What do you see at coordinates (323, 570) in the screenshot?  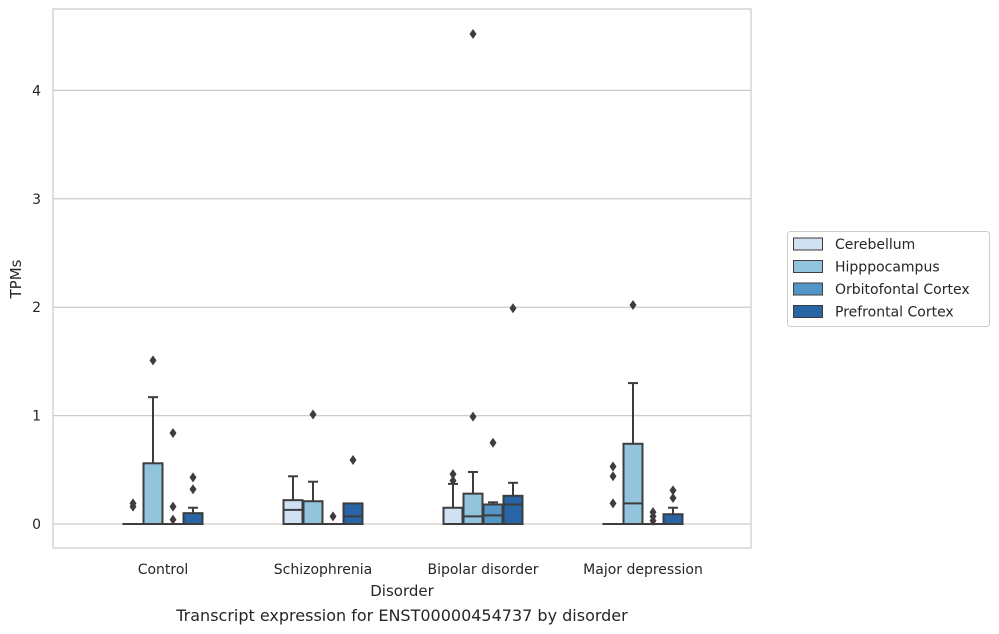 I see `x-tick-label: Schizophrenia` at bounding box center [323, 570].